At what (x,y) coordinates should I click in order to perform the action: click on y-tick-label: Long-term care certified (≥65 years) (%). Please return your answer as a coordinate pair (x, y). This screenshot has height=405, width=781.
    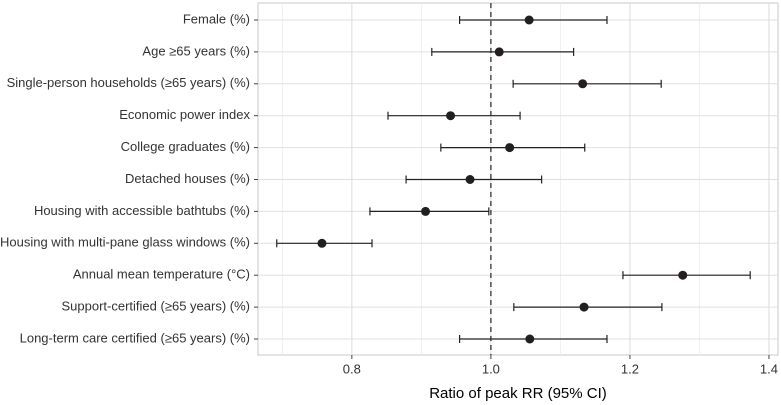
    Looking at the image, I should click on (135, 337).